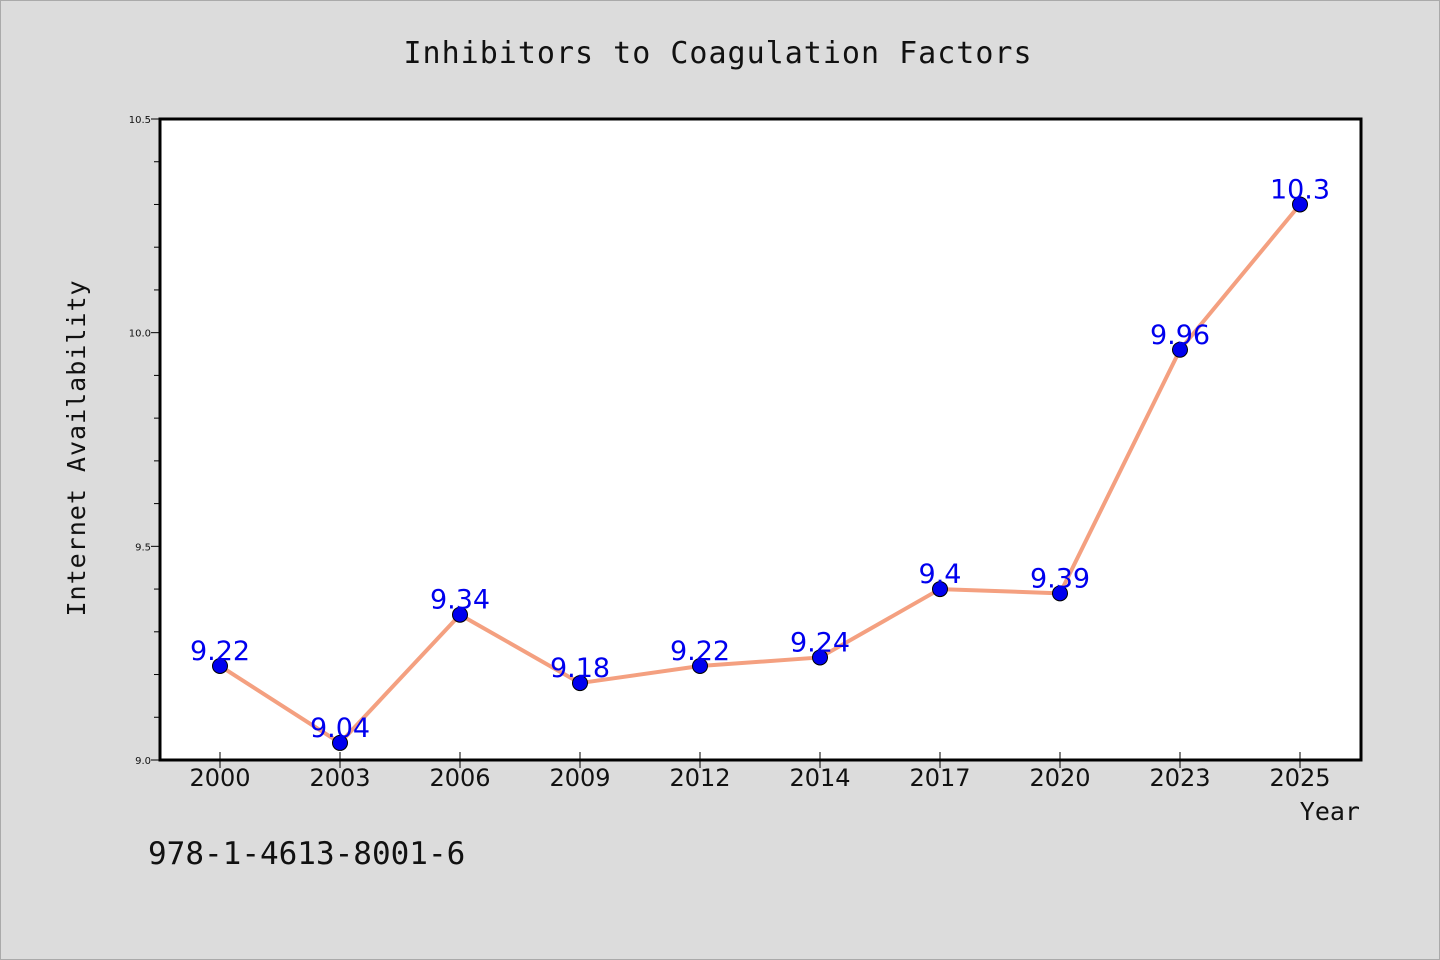 This screenshot has height=960, width=1440. I want to click on data-label: 9.18, so click(580, 668).